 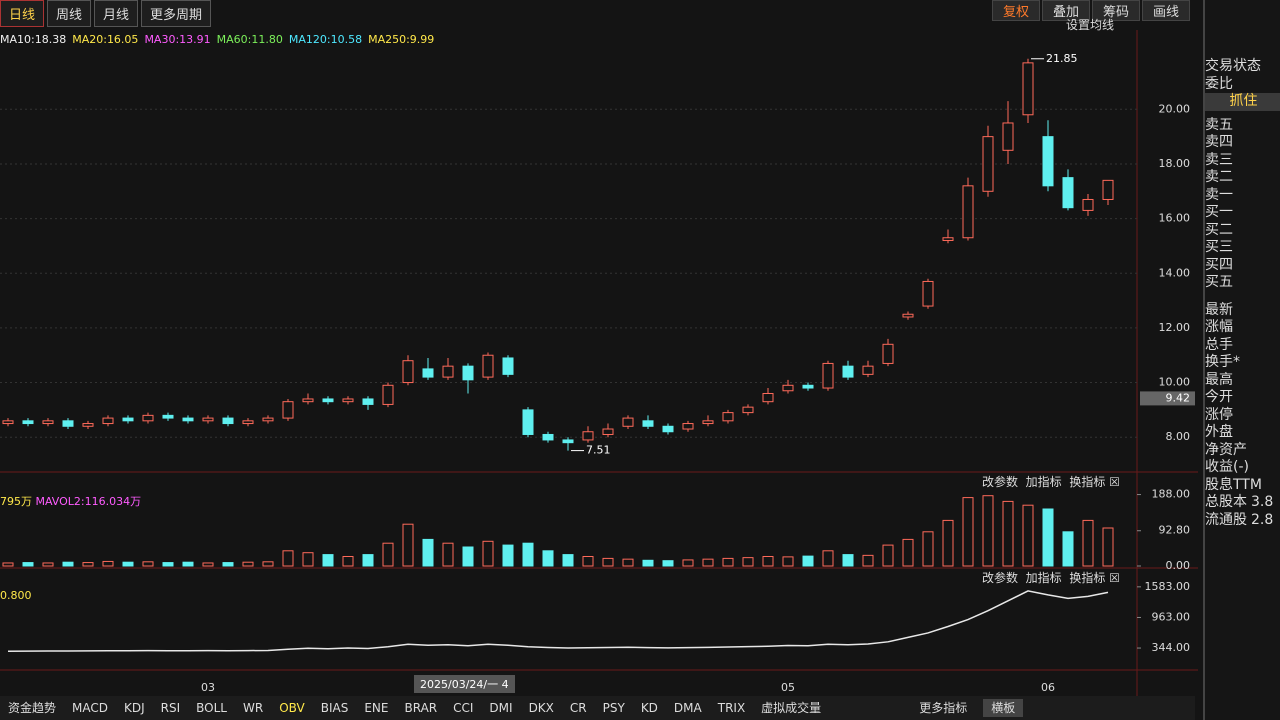 I want to click on indicator-tab: PSY, so click(x=613, y=708).